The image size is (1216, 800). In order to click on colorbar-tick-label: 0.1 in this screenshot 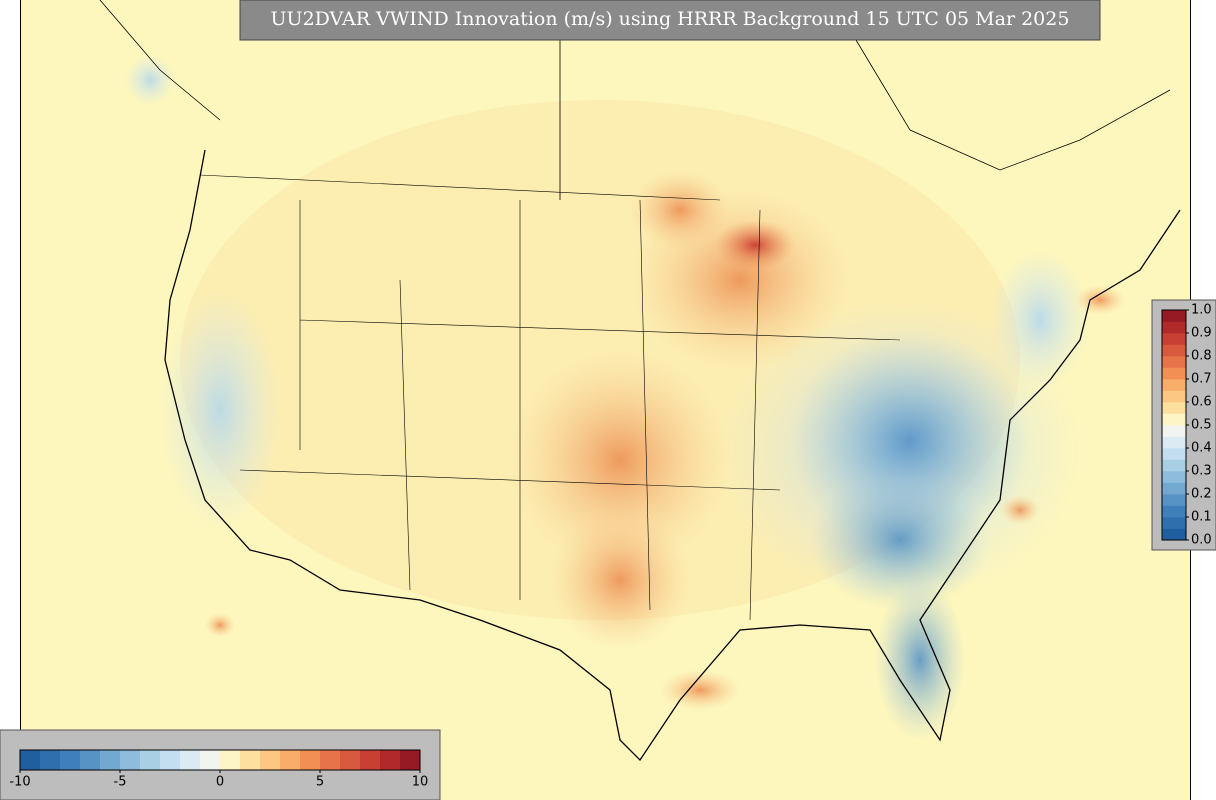, I will do `click(1201, 517)`.